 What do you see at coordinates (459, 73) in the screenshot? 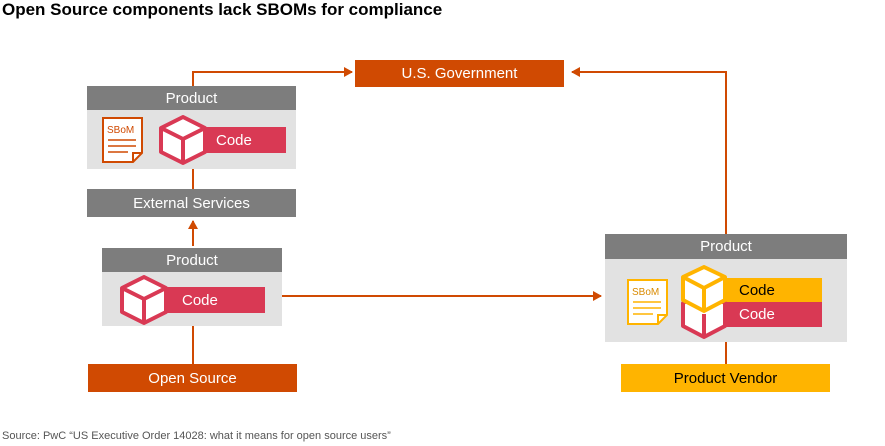
I see `us-government-box: U.S. Government` at bounding box center [459, 73].